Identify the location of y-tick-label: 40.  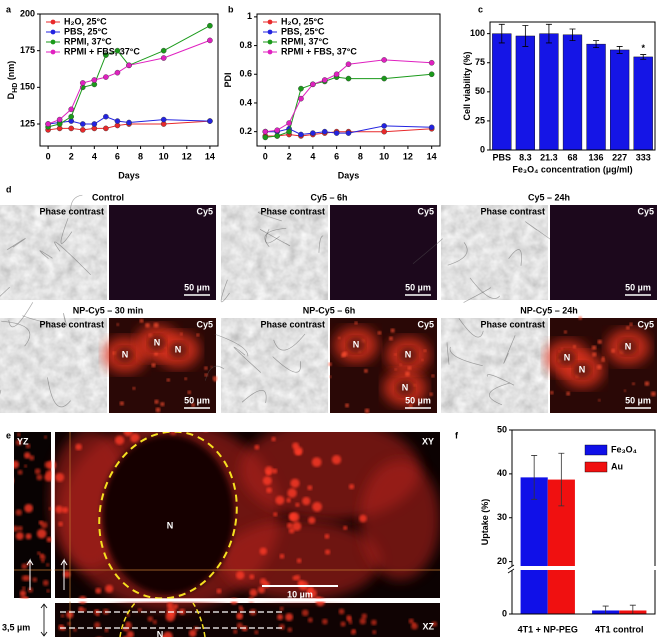
(502, 473).